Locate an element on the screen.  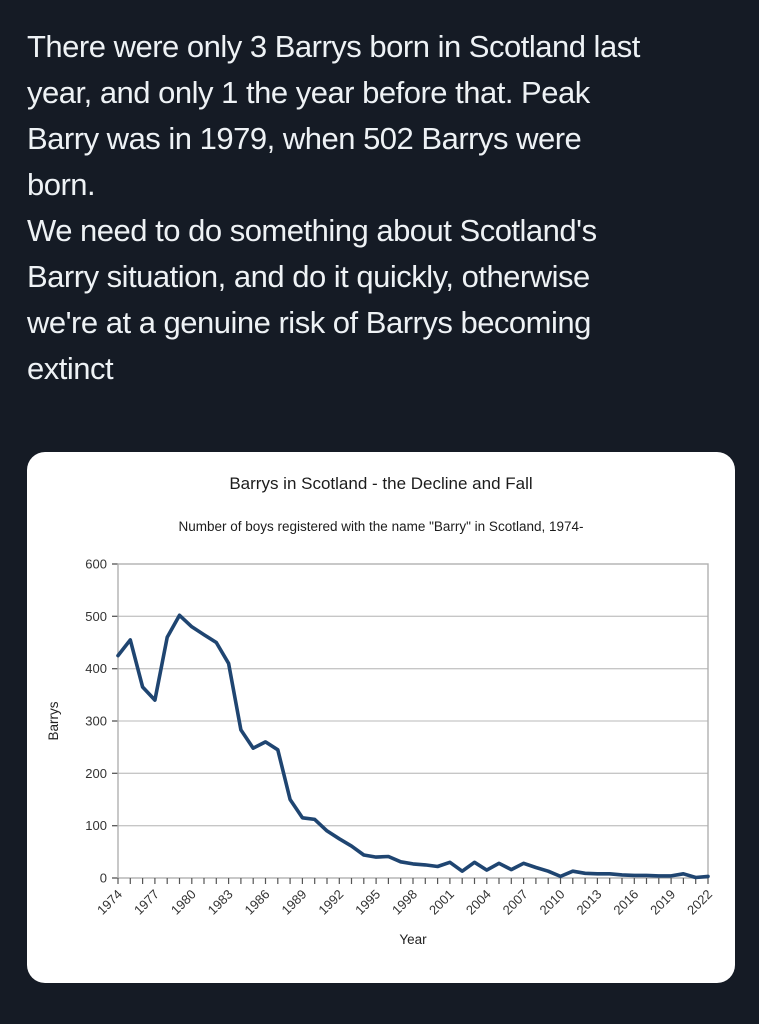
x-tick-label: 2016 is located at coordinates (625, 902).